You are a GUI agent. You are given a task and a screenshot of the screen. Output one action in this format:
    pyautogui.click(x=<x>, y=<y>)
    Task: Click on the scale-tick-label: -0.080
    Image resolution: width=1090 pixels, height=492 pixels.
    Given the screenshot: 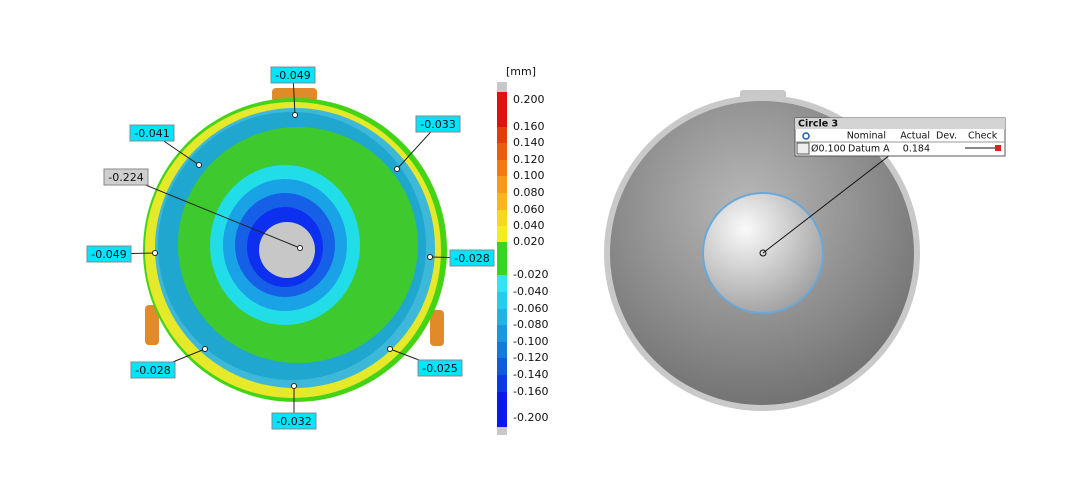 What is the action you would take?
    pyautogui.click(x=530, y=324)
    